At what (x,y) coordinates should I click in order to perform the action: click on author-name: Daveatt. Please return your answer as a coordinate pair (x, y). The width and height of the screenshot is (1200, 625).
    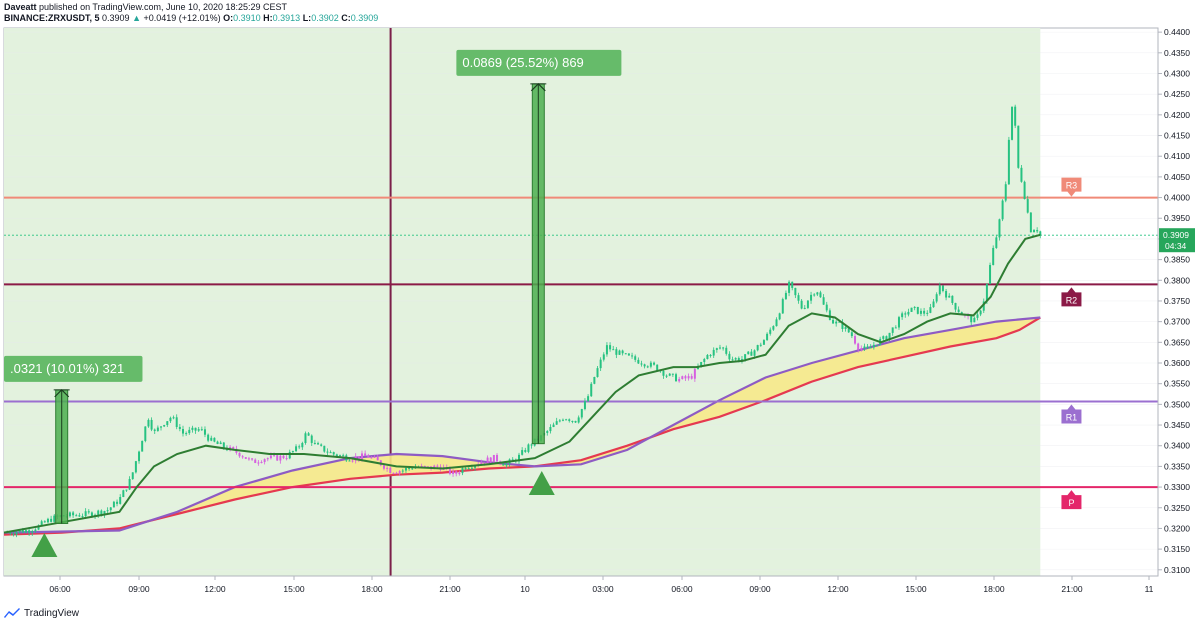
    Looking at the image, I should click on (20, 7).